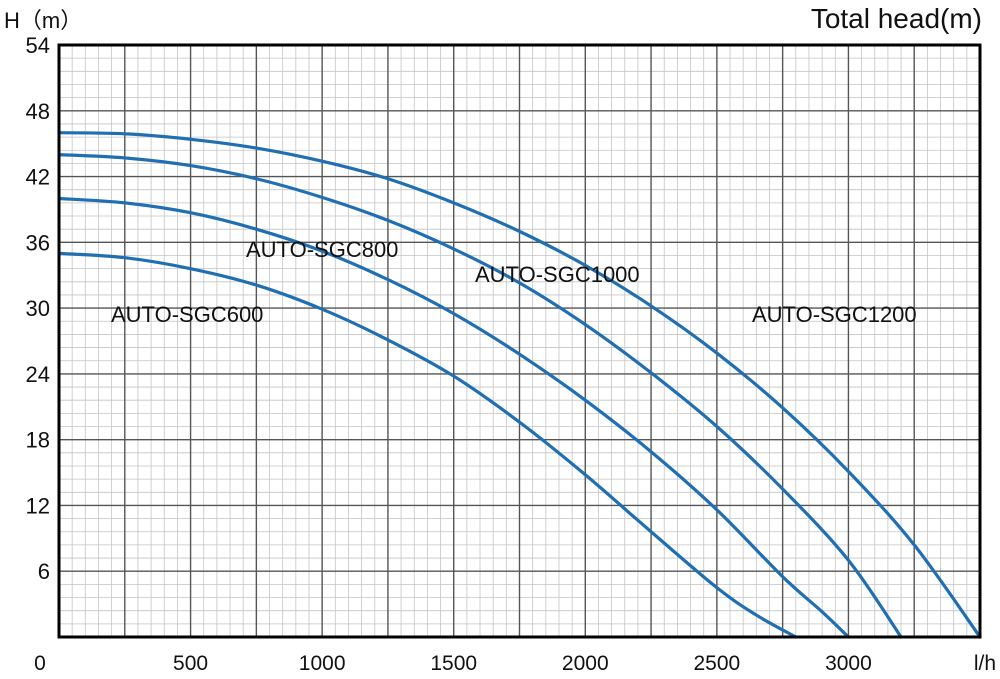  I want to click on y-tick-label: 48, so click(38, 111).